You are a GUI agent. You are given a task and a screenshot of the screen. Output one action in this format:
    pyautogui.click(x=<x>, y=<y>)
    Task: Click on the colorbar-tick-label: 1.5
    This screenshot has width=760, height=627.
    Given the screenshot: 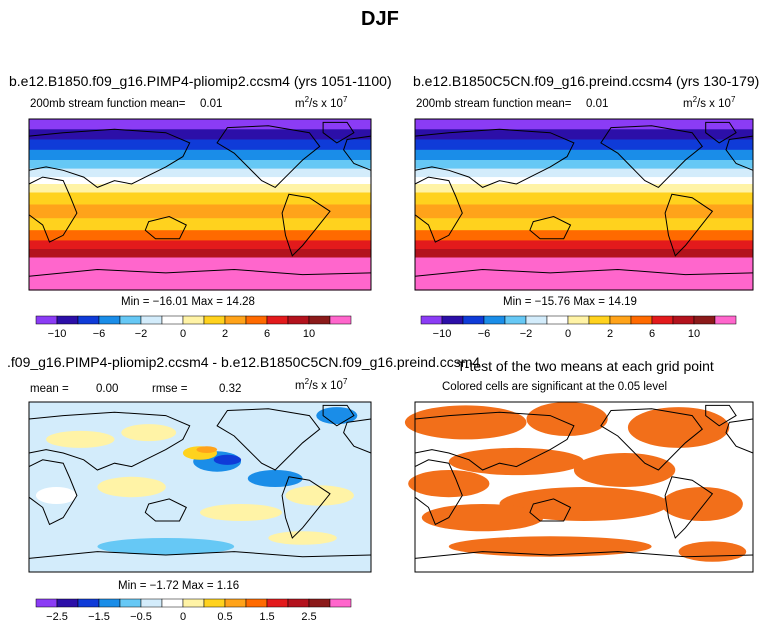 What is the action you would take?
    pyautogui.click(x=266, y=617)
    